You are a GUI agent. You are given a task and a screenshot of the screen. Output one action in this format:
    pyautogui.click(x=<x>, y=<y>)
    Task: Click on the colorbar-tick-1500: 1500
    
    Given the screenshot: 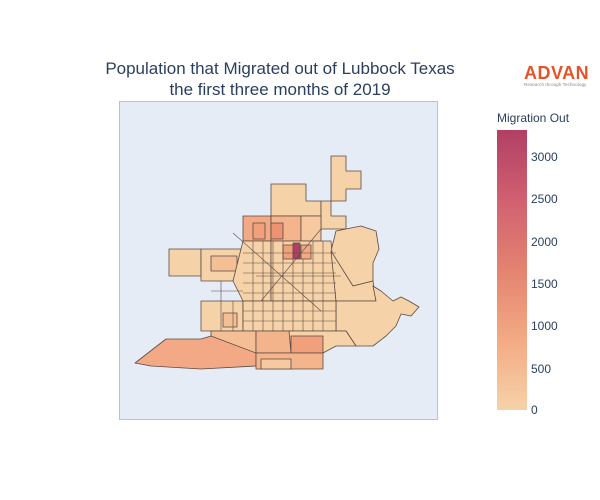 What is the action you would take?
    pyautogui.click(x=544, y=284)
    